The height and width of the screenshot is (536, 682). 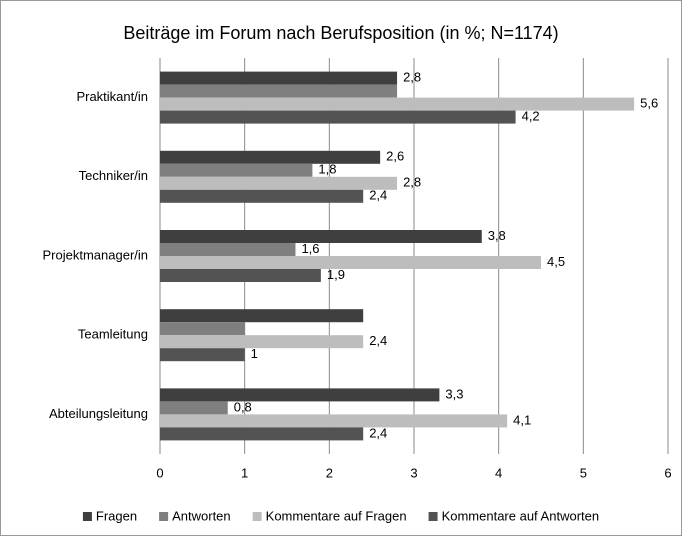 I want to click on x-tick-label: 6, so click(x=667, y=472).